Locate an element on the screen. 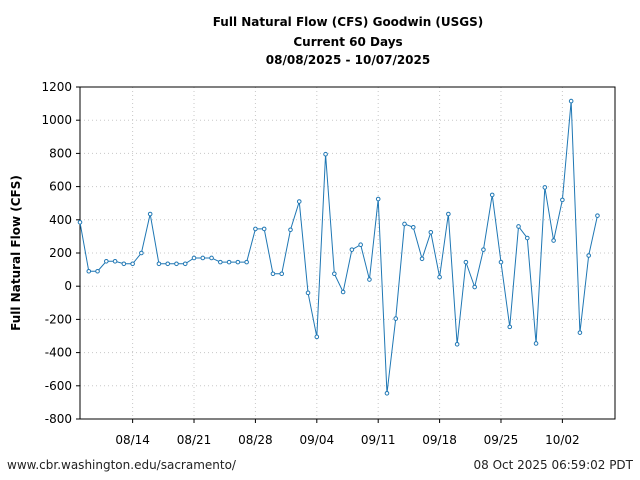 The height and width of the screenshot is (480, 640). y-tick-label: 0 is located at coordinates (68, 286).